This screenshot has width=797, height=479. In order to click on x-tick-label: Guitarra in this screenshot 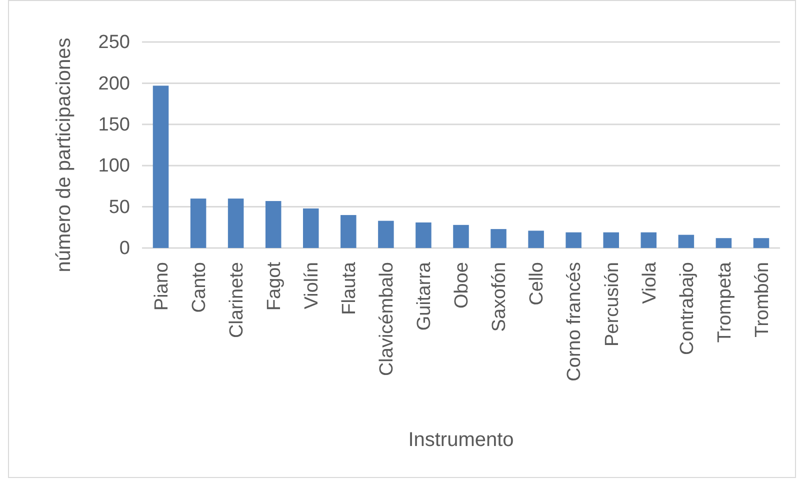, I will do `click(425, 296)`.